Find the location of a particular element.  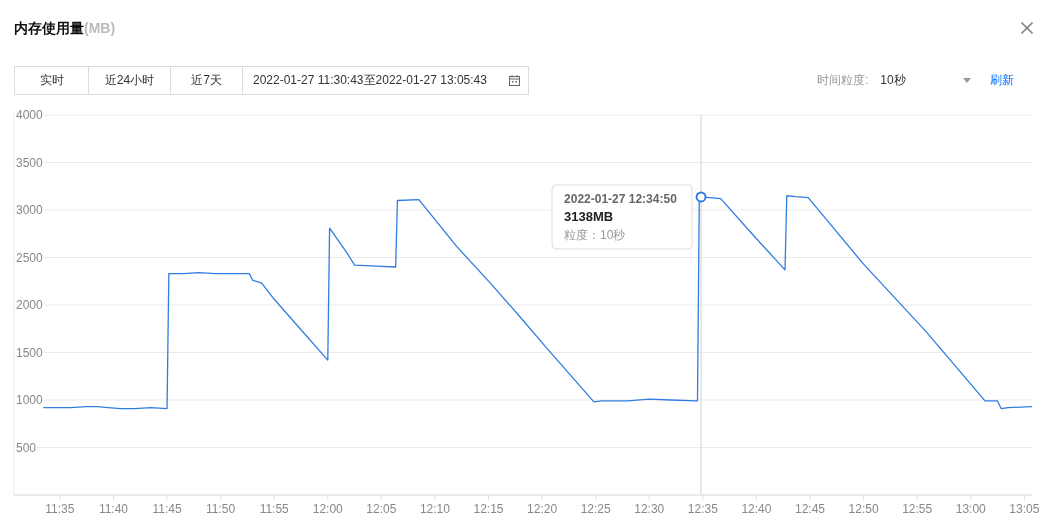

x-tick-label: 12:20 is located at coordinates (542, 508).